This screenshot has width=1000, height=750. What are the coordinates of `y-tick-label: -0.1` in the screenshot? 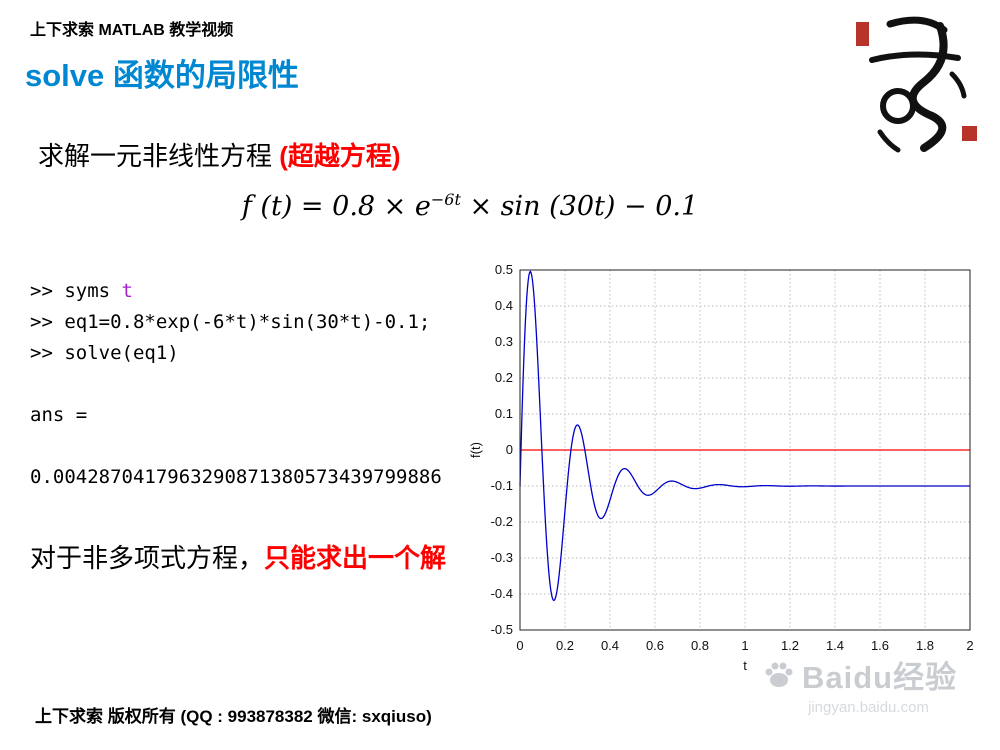 It's located at (502, 485).